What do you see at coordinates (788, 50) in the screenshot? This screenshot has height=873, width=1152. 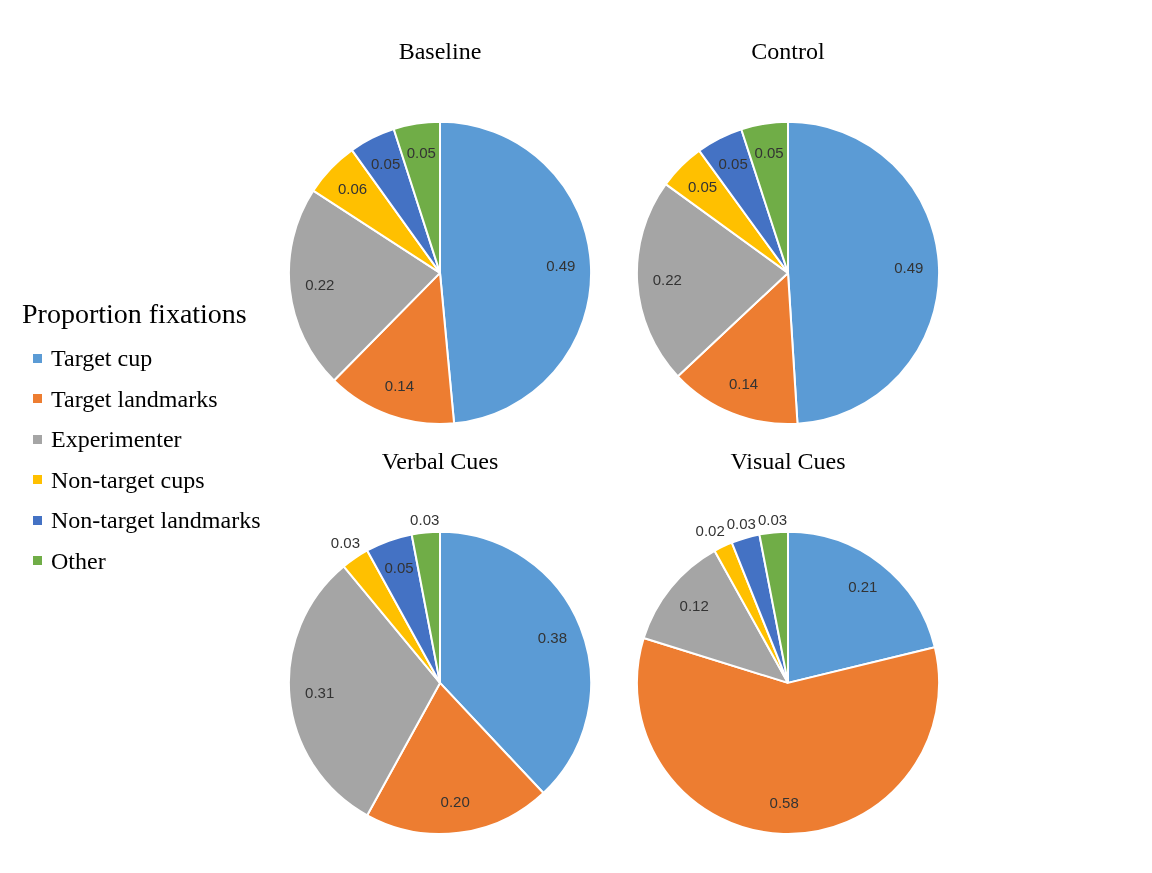 I see `chart-title: Control` at bounding box center [788, 50].